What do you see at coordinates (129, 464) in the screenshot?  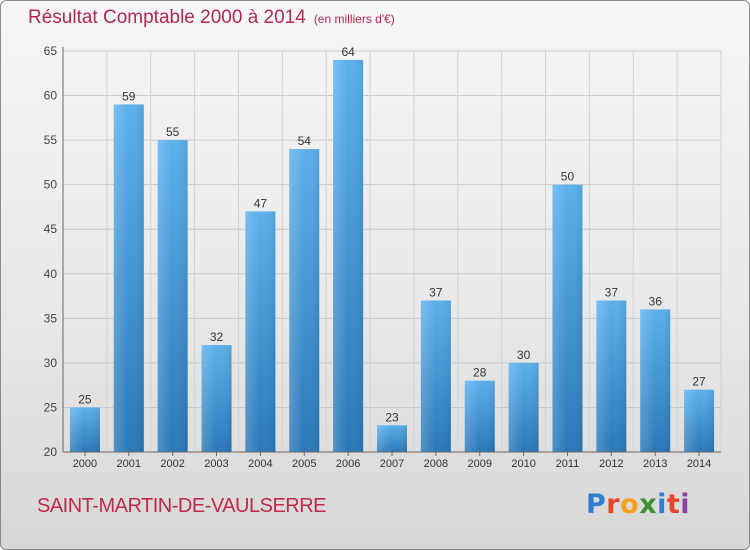 I see `x-tick-label-2001: 2001` at bounding box center [129, 464].